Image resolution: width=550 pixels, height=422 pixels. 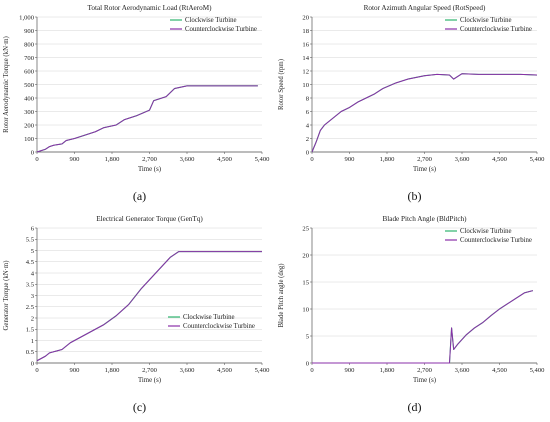 I want to click on y-tick-label: 25, so click(x=305, y=228).